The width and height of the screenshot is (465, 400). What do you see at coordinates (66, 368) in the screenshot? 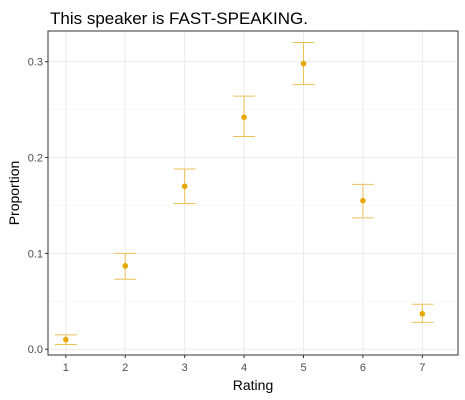
I see `x-tick-label: 1` at bounding box center [66, 368].